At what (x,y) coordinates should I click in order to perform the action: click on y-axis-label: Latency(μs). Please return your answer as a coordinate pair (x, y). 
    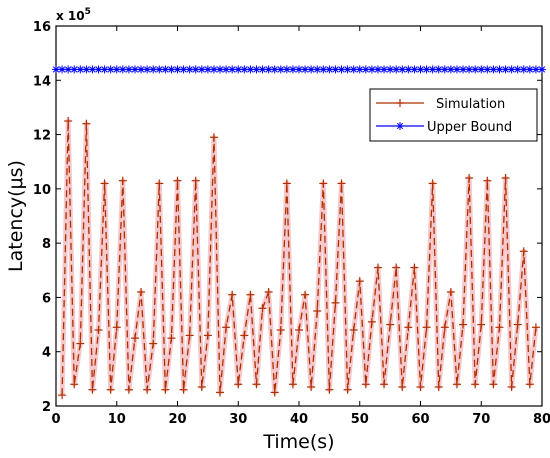
    Looking at the image, I should click on (16, 216).